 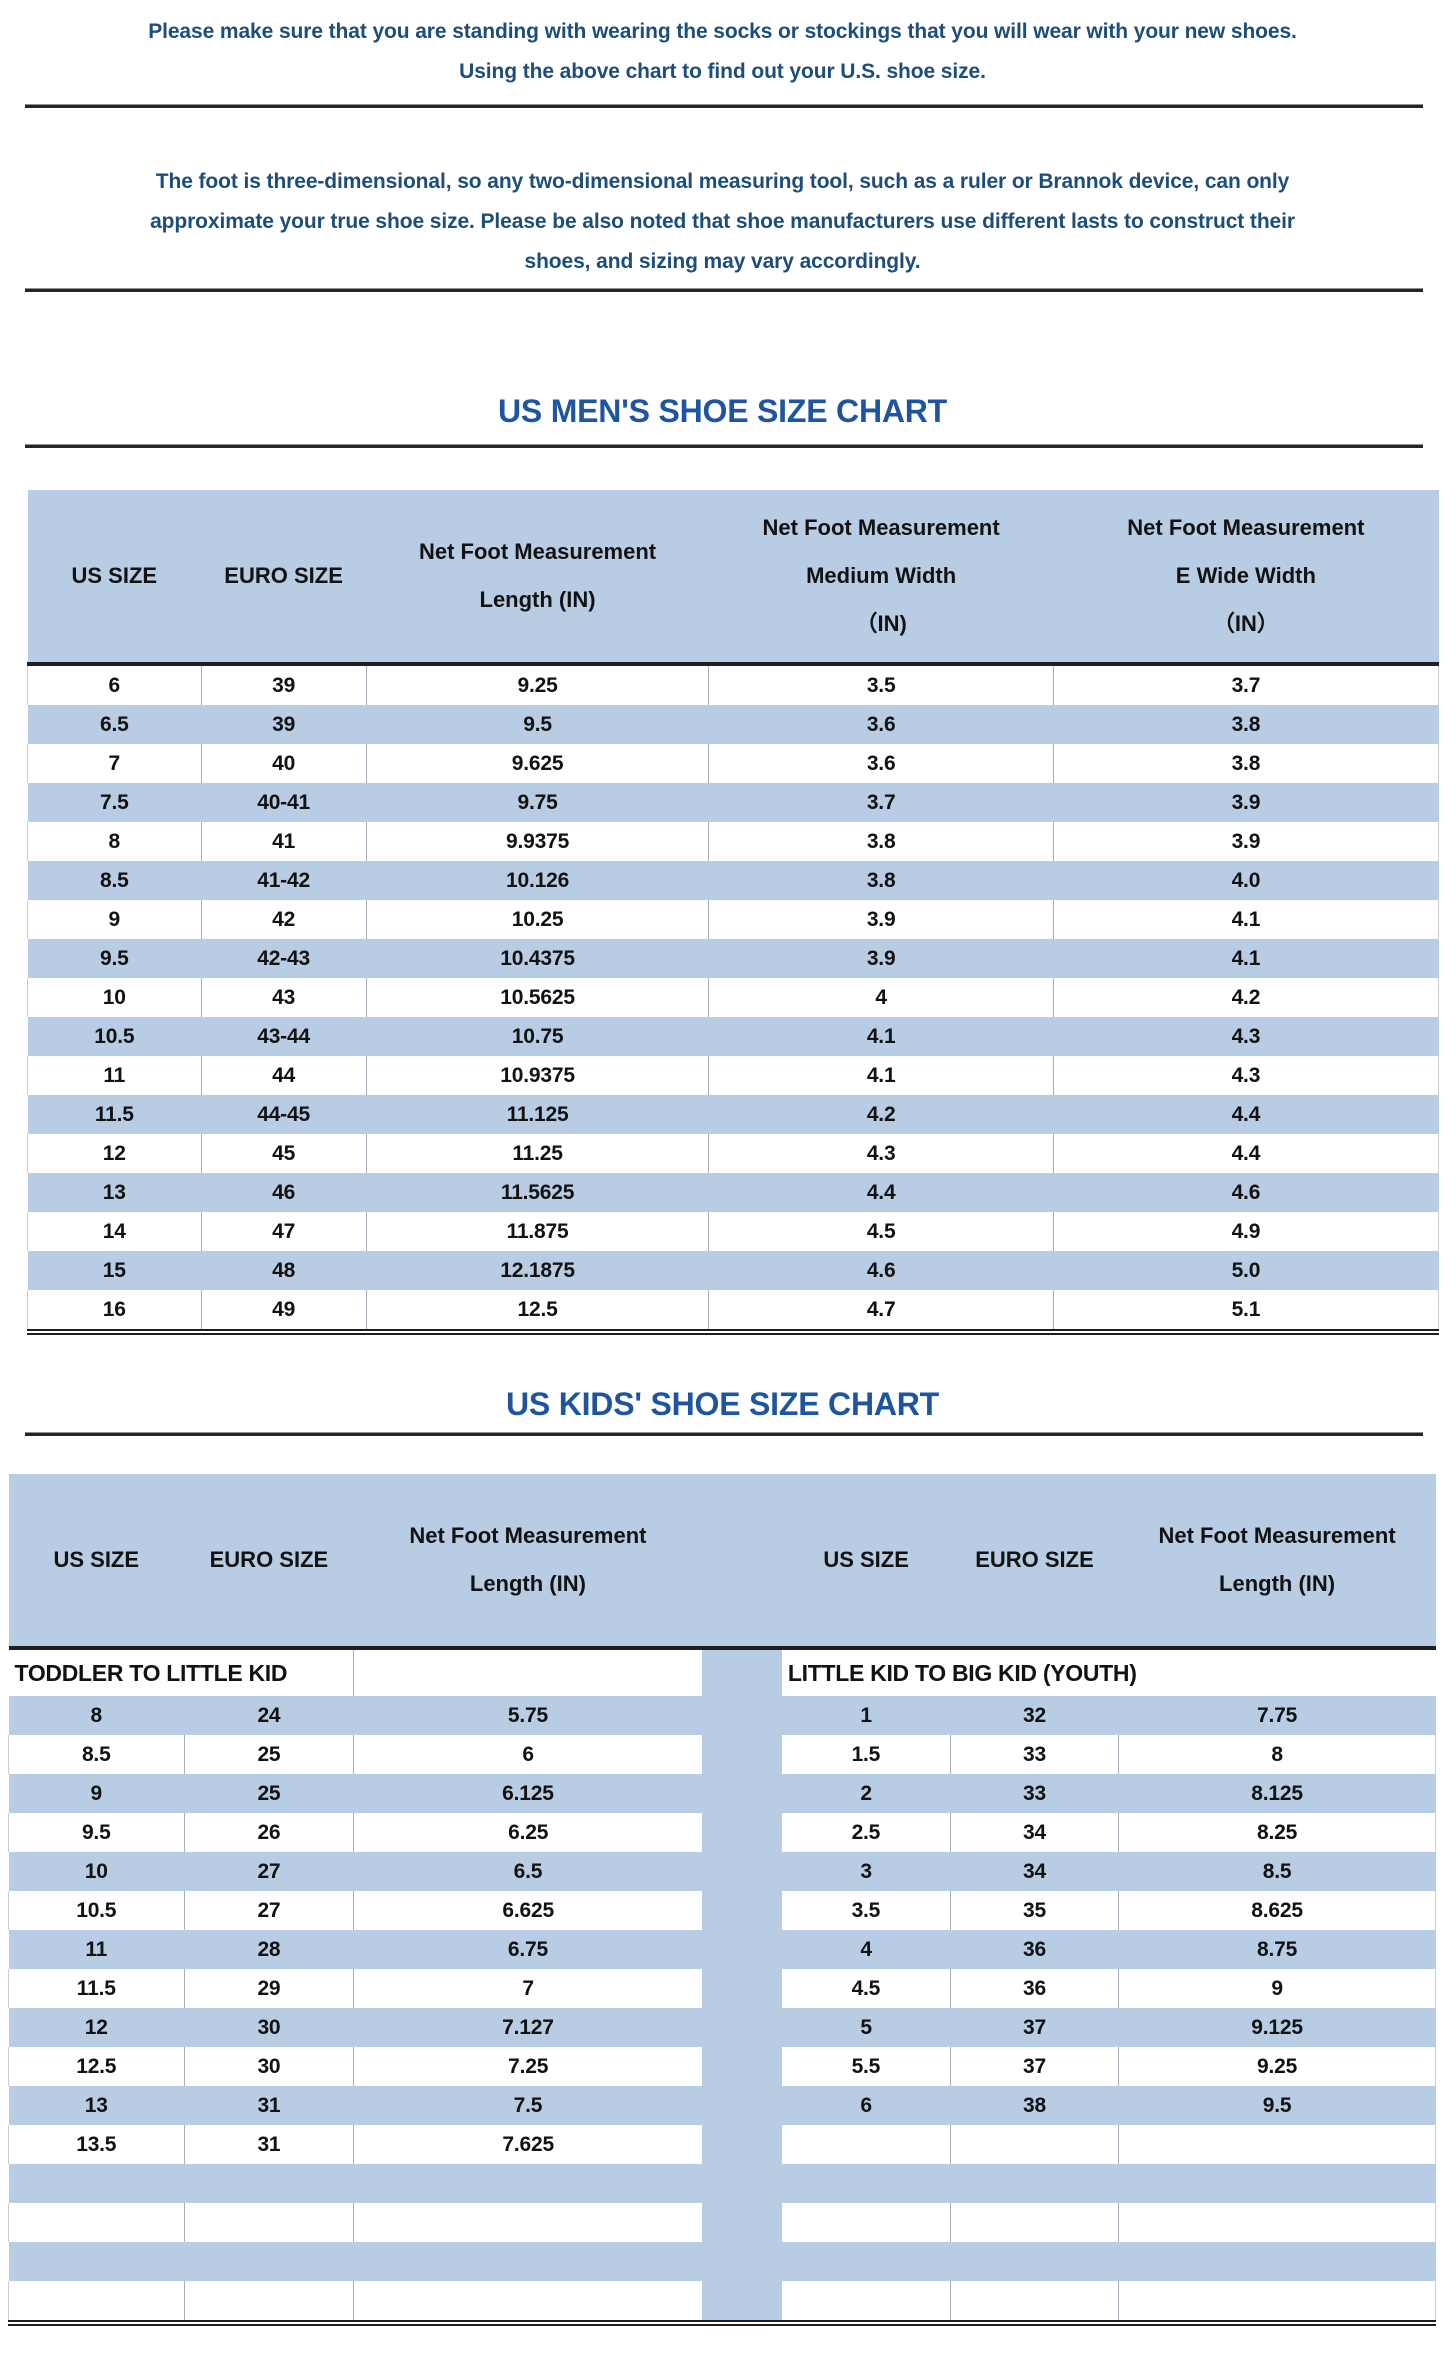 I want to click on table-cell: 6.625, so click(x=528, y=1910).